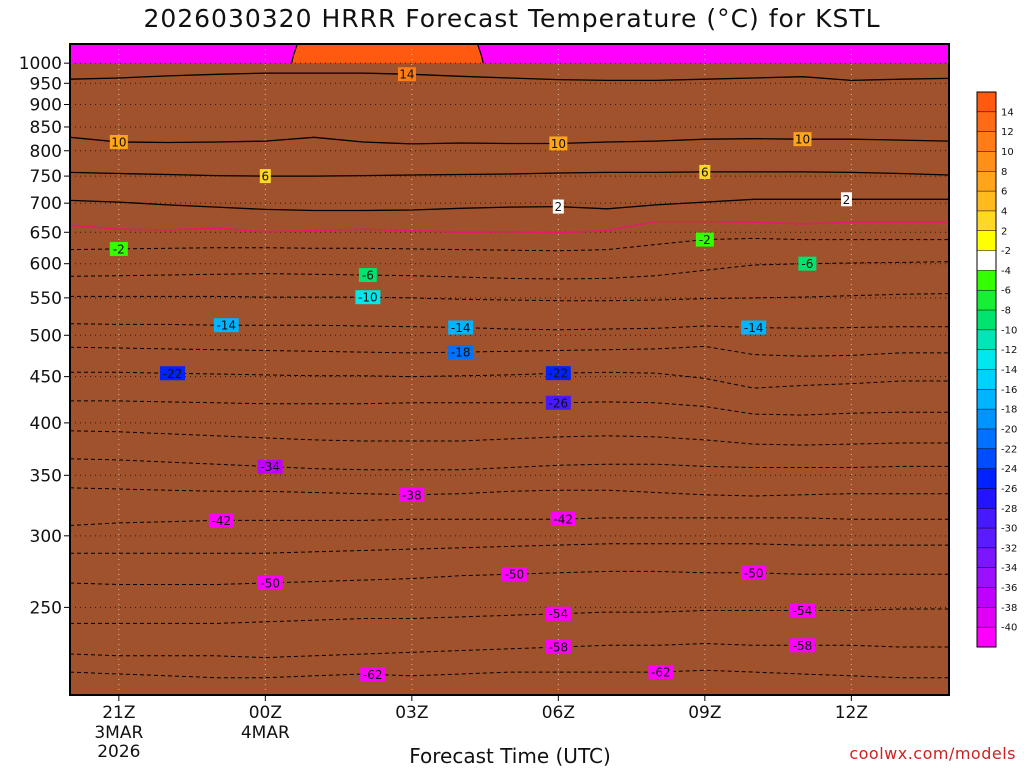 This screenshot has width=1024, height=768. I want to click on y-tick-label: 850, so click(46, 128).